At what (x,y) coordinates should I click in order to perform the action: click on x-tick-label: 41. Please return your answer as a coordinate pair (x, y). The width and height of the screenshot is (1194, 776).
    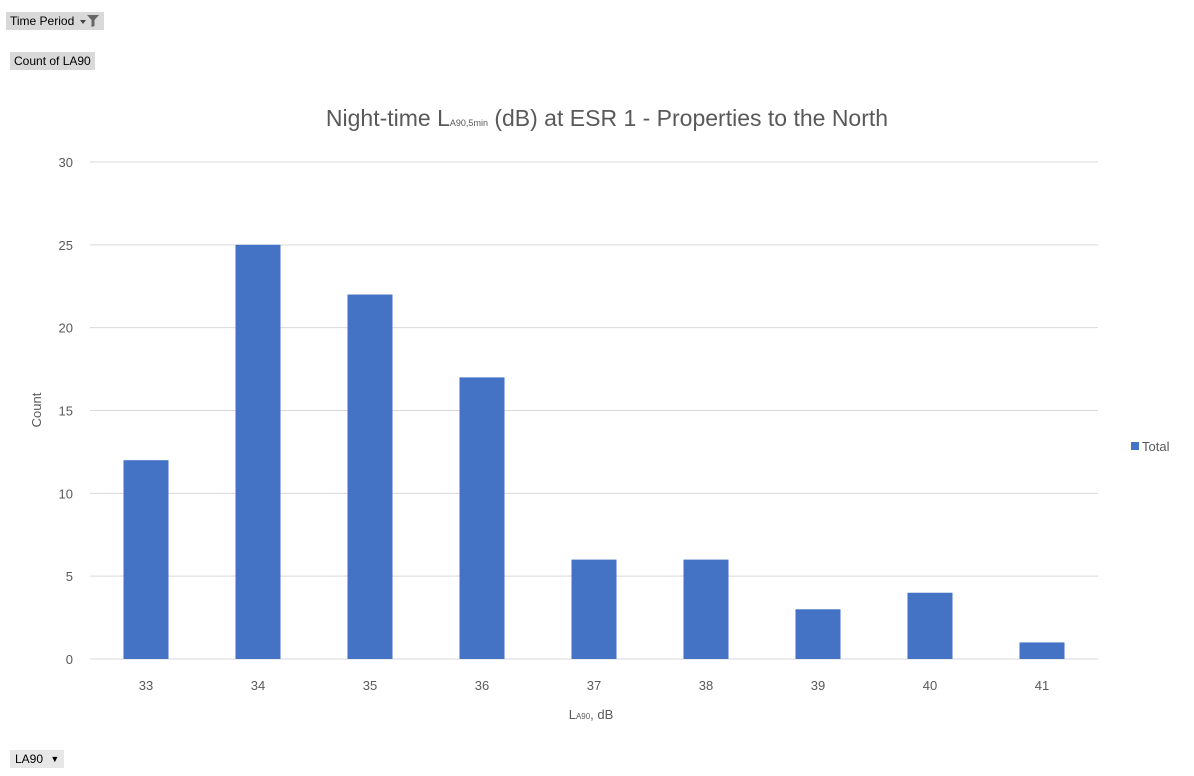
    Looking at the image, I should click on (1042, 685).